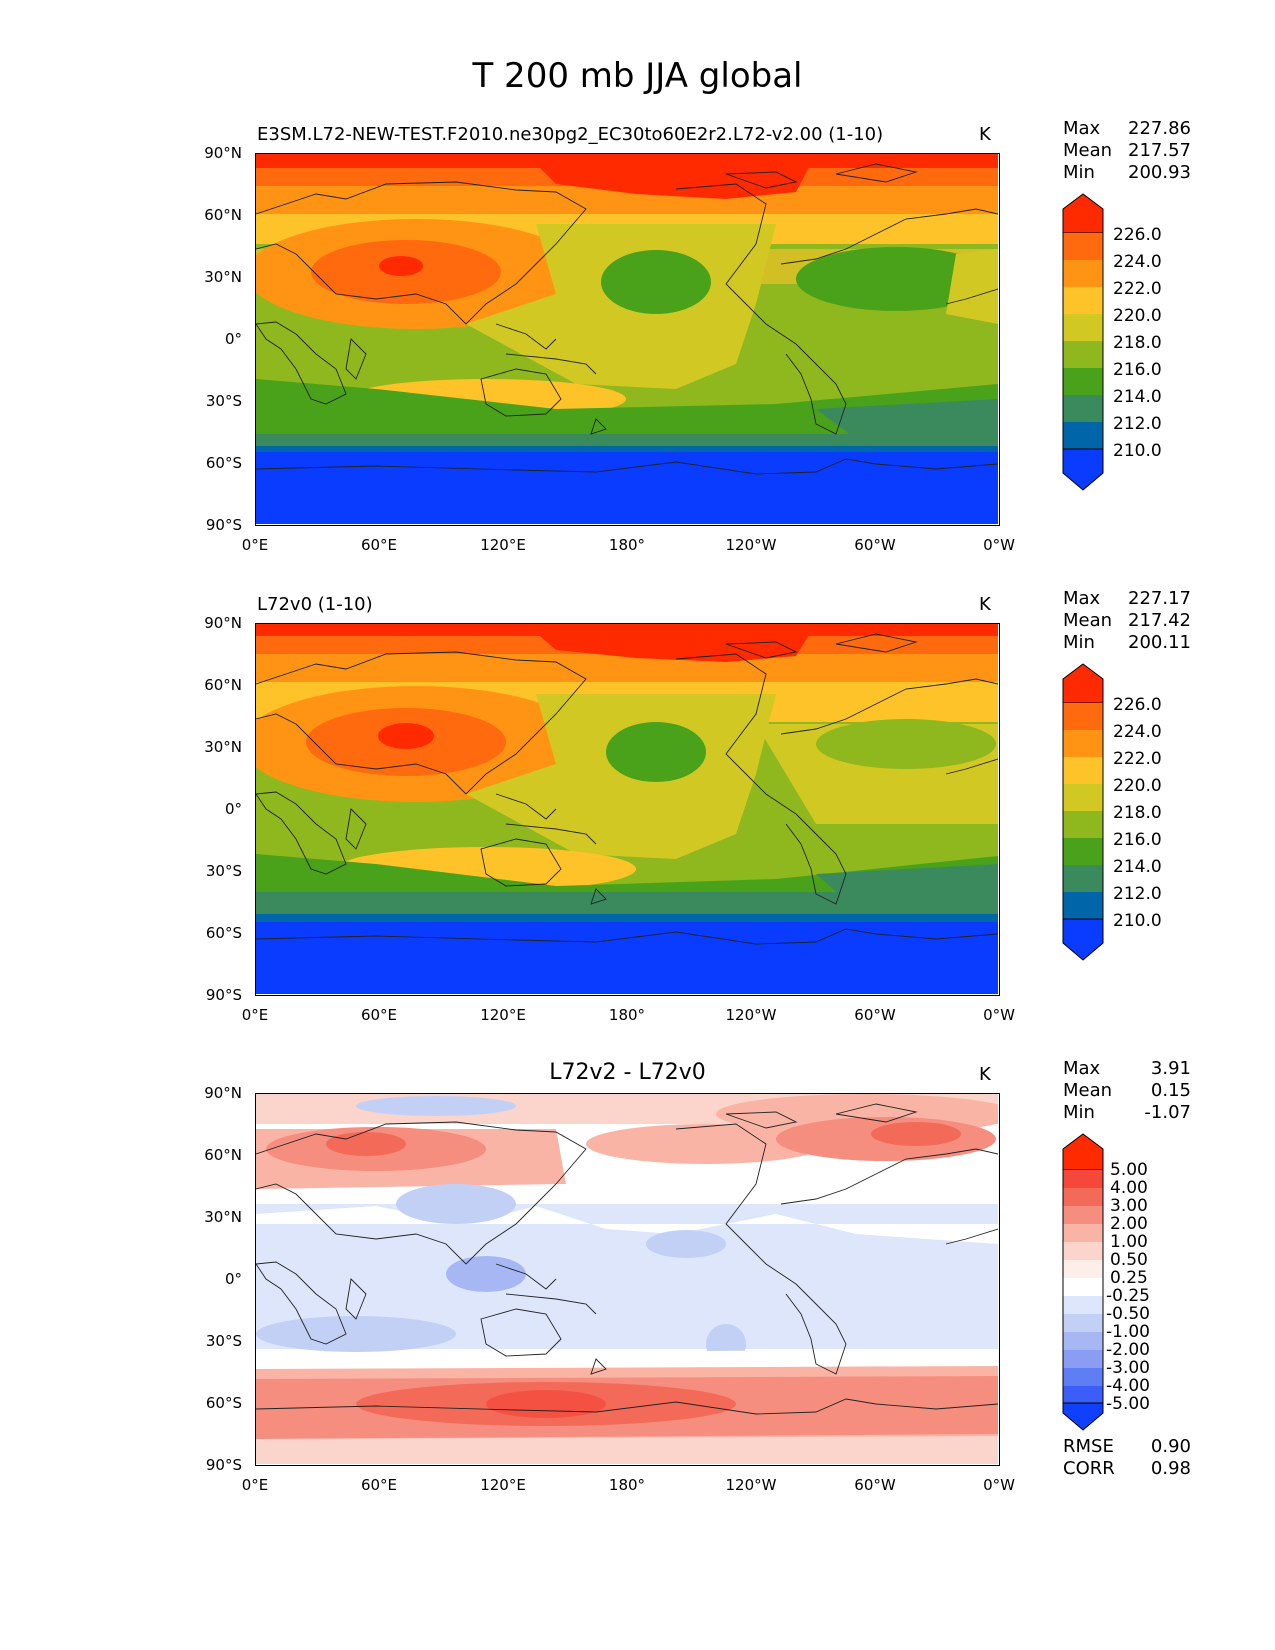 Image resolution: width=1275 pixels, height=1650 pixels. I want to click on colorbar-label: 2.00, so click(1129, 1224).